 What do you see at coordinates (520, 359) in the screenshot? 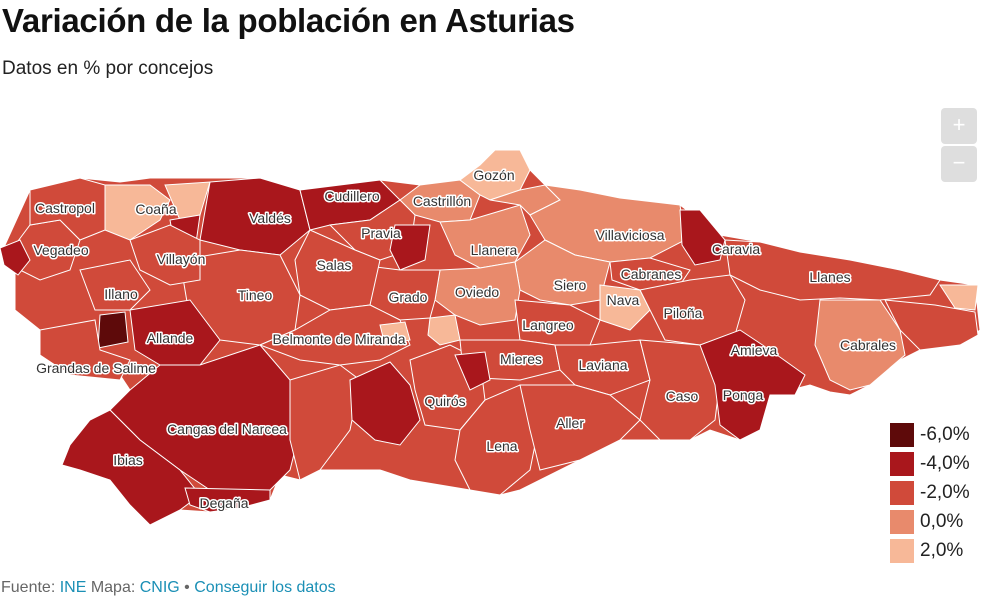
I see `municipality-label: Mieres` at bounding box center [520, 359].